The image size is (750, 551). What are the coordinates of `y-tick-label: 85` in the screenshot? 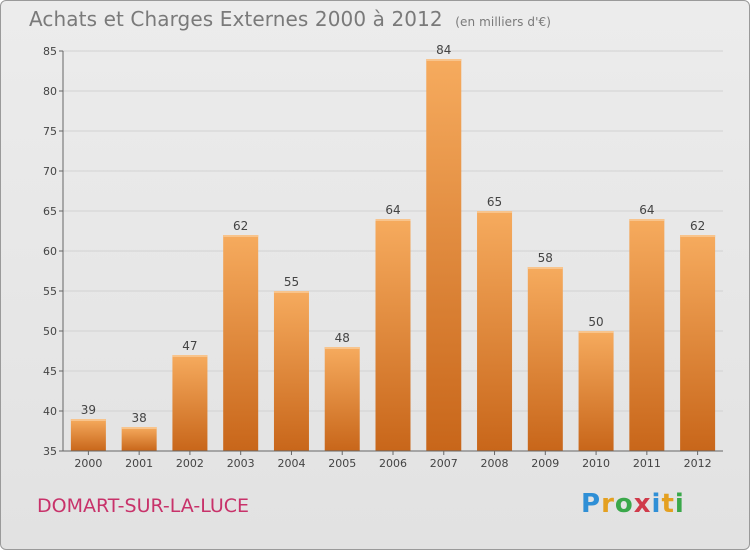 It's located at (50, 51).